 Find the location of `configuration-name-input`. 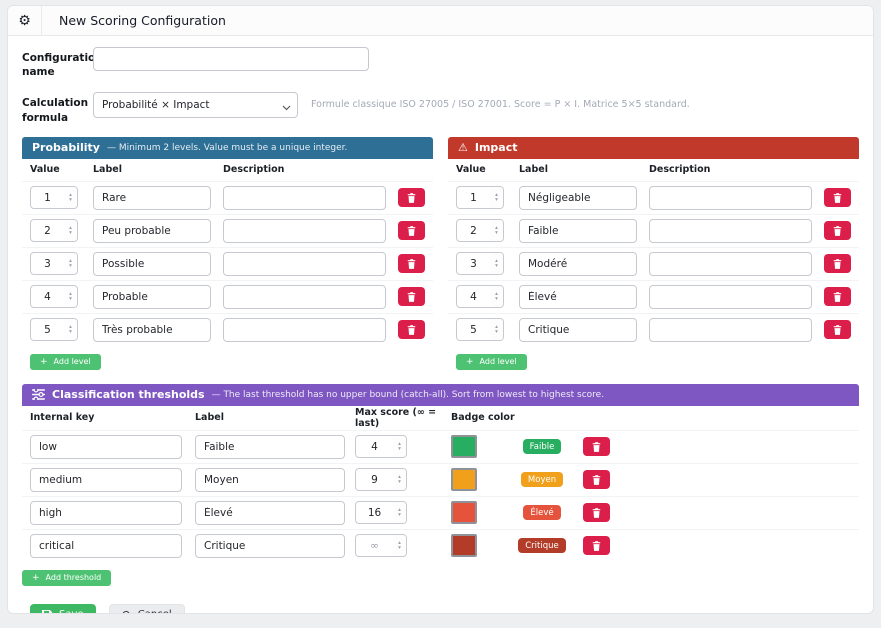

configuration-name-input is located at coordinates (231, 59).